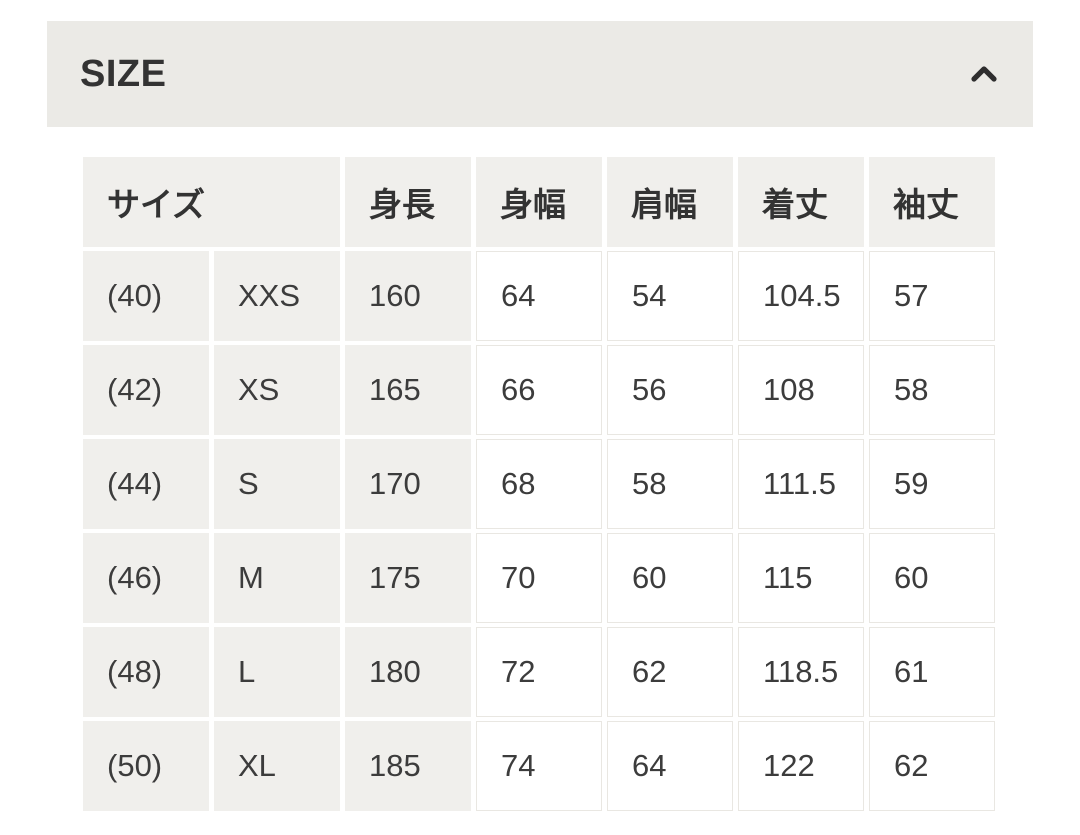  I want to click on cell-body-width: 72, so click(539, 672).